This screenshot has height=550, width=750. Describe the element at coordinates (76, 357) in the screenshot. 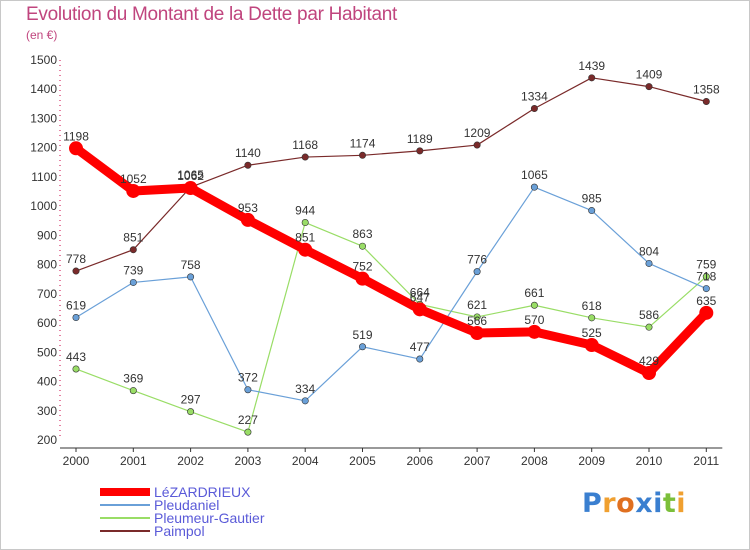

I see `data-label: 443` at that location.